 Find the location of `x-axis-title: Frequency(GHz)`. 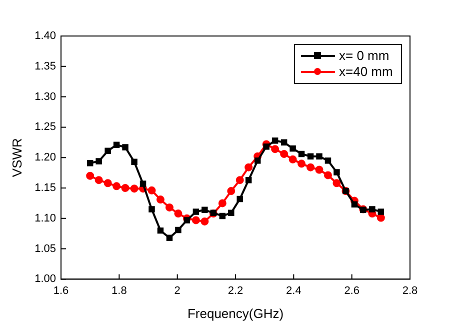

x-axis-title: Frequency(GHz) is located at coordinates (235, 313).